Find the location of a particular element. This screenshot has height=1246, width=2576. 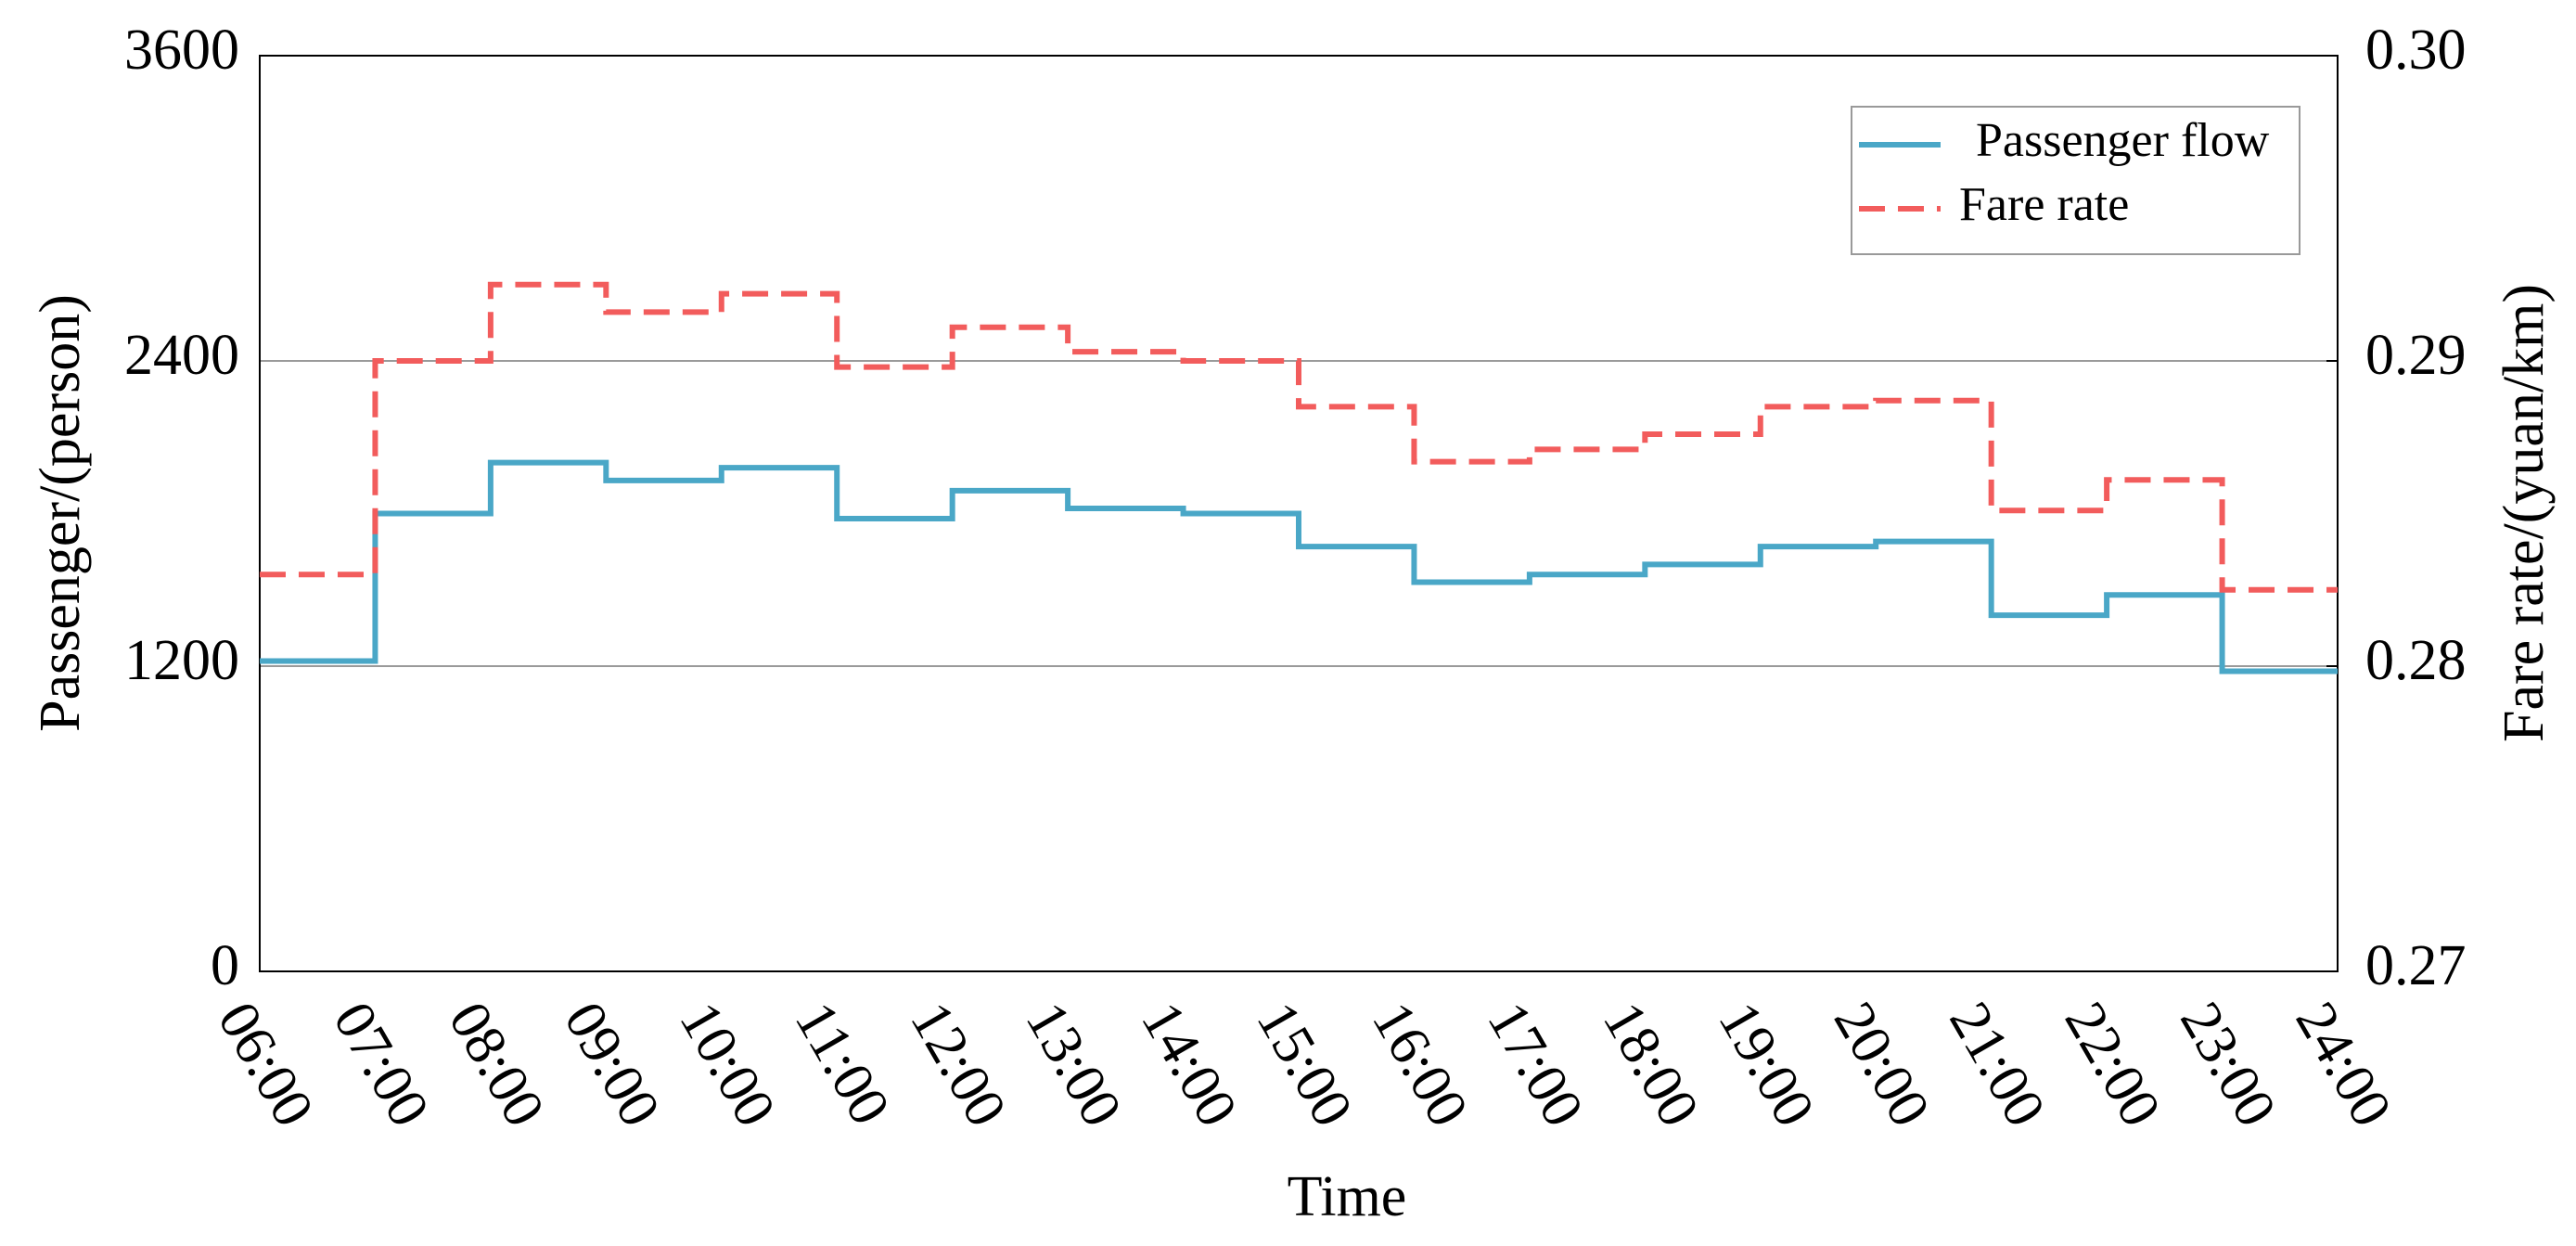

y-tick-label: 2400 is located at coordinates (181, 355).